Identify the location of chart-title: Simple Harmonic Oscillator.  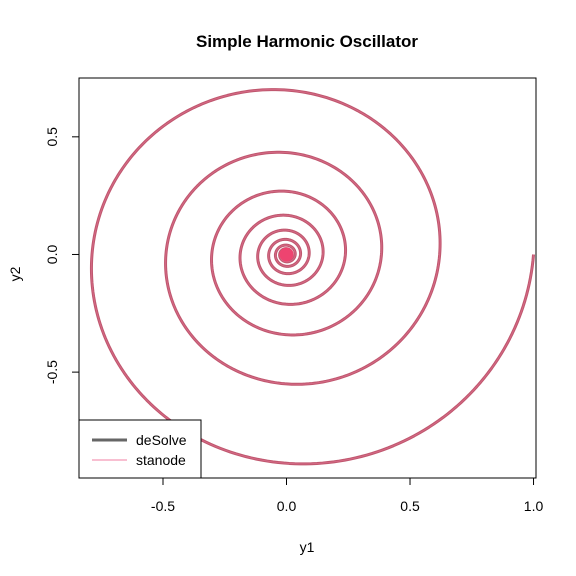
(307, 41).